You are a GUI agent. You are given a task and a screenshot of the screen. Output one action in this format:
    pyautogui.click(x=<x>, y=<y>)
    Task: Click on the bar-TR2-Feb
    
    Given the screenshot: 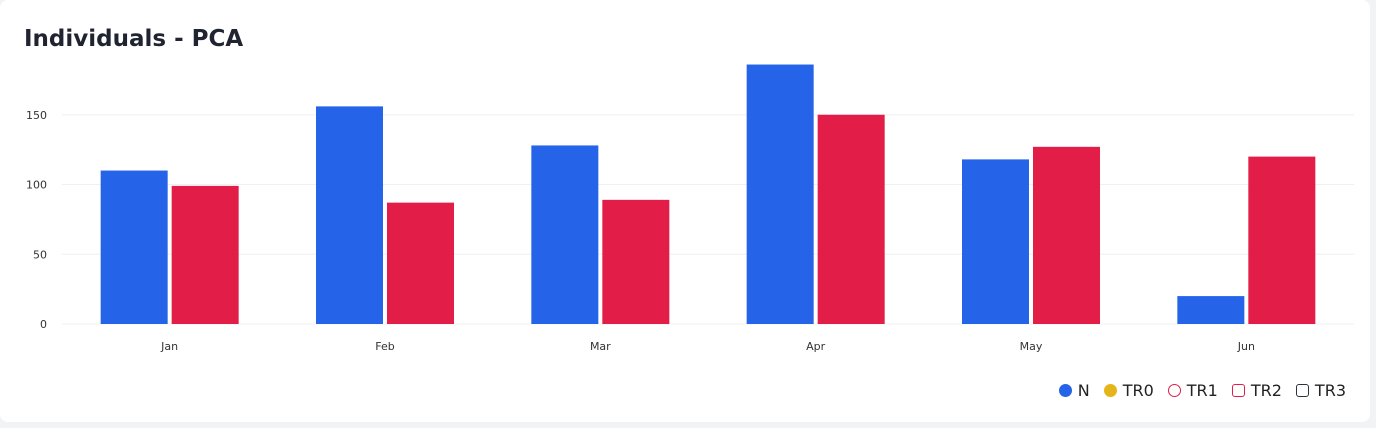 What is the action you would take?
    pyautogui.click(x=420, y=263)
    